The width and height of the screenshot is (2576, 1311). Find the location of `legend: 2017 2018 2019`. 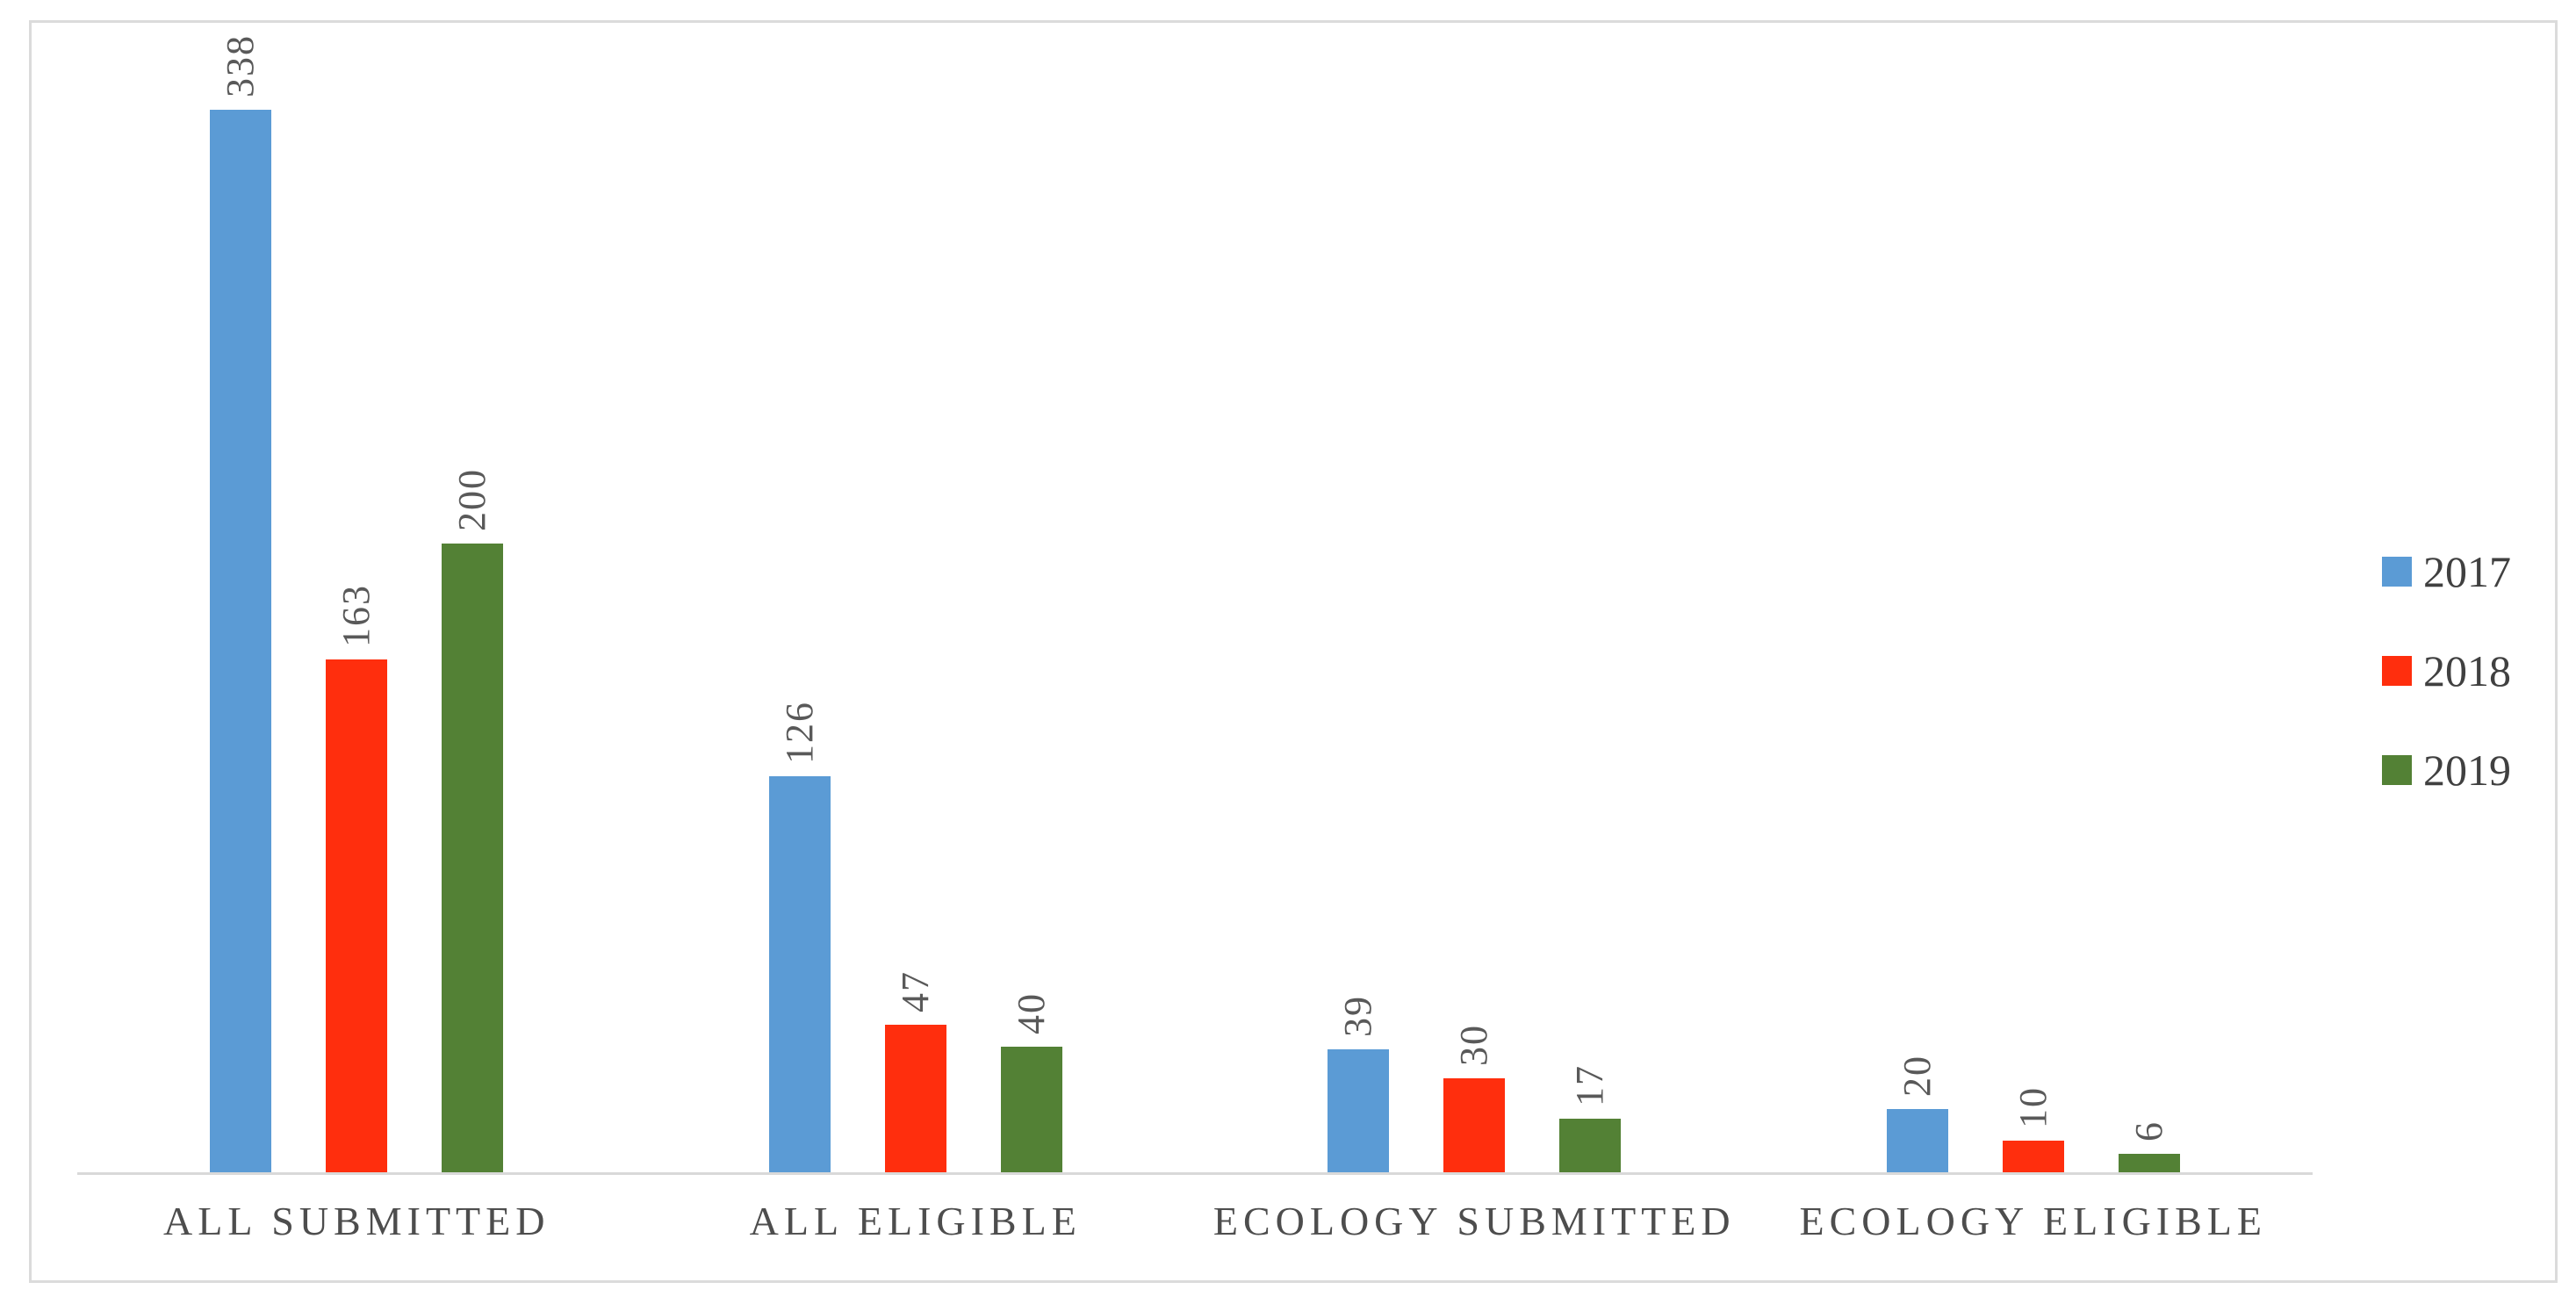

legend: 2017 2018 2019 is located at coordinates (2446, 698).